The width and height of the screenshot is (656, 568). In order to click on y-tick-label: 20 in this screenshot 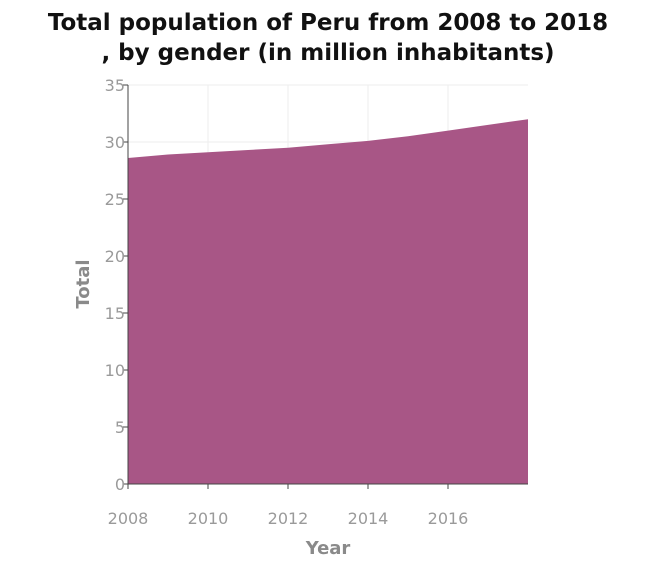, I will do `click(115, 256)`.